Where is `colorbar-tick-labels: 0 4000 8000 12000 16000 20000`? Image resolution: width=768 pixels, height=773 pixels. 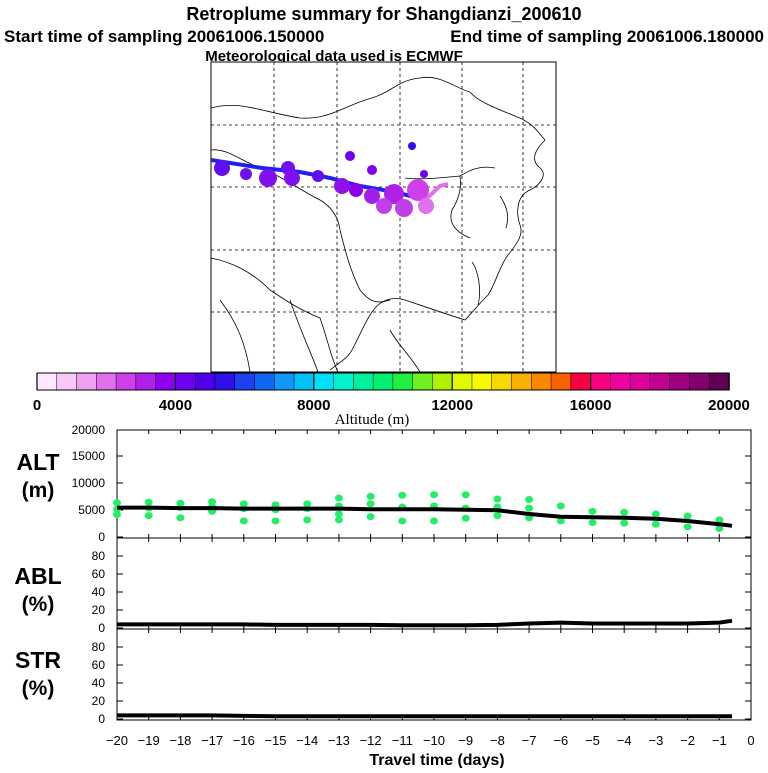
colorbar-tick-labels: 0 4000 8000 12000 16000 20000 is located at coordinates (391, 393).